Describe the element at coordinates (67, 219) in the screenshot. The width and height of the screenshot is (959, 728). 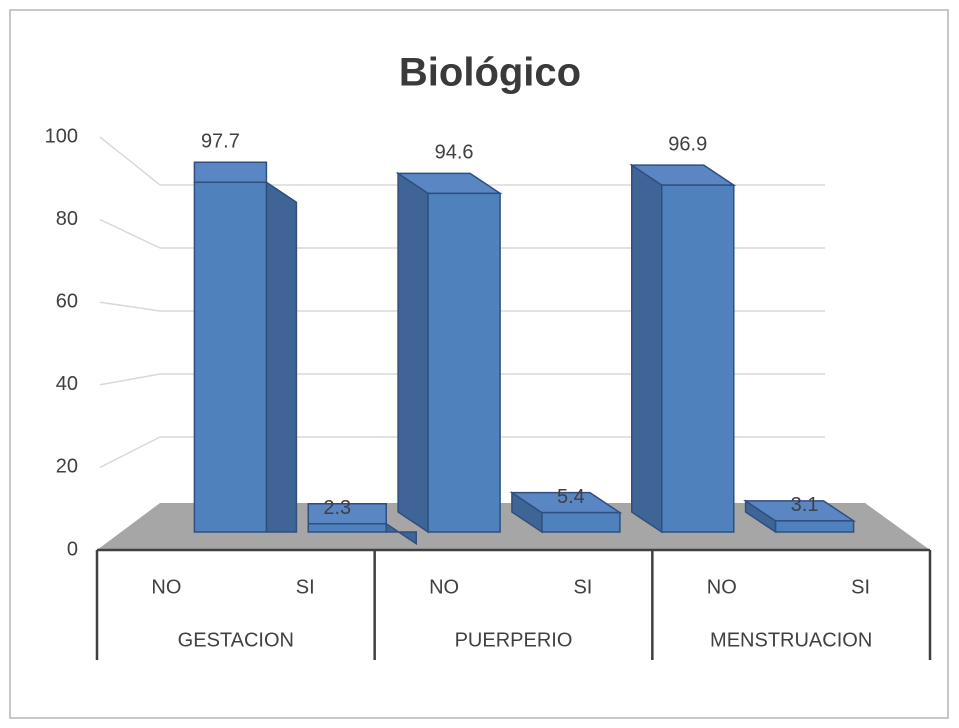
I see `y-tick-label: 80` at that location.